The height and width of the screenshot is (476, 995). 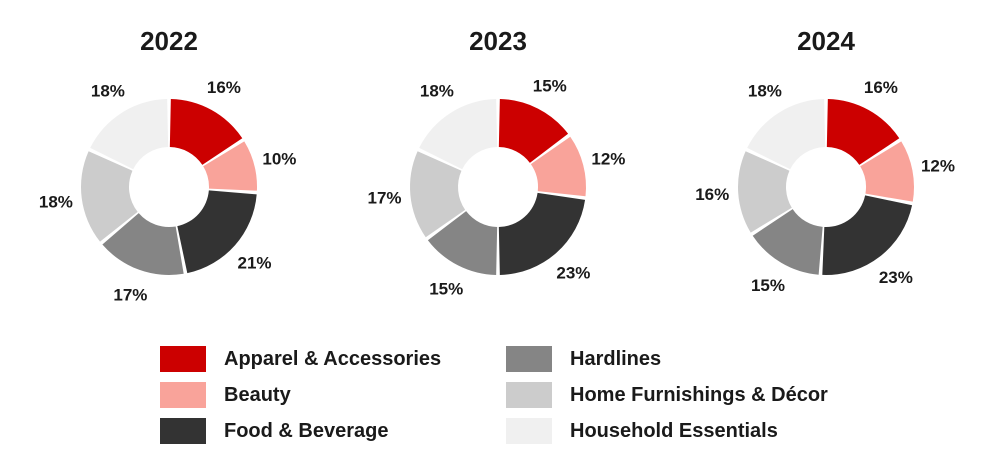 I want to click on legend-item-household-essentials: Household Essentials, so click(x=642, y=431).